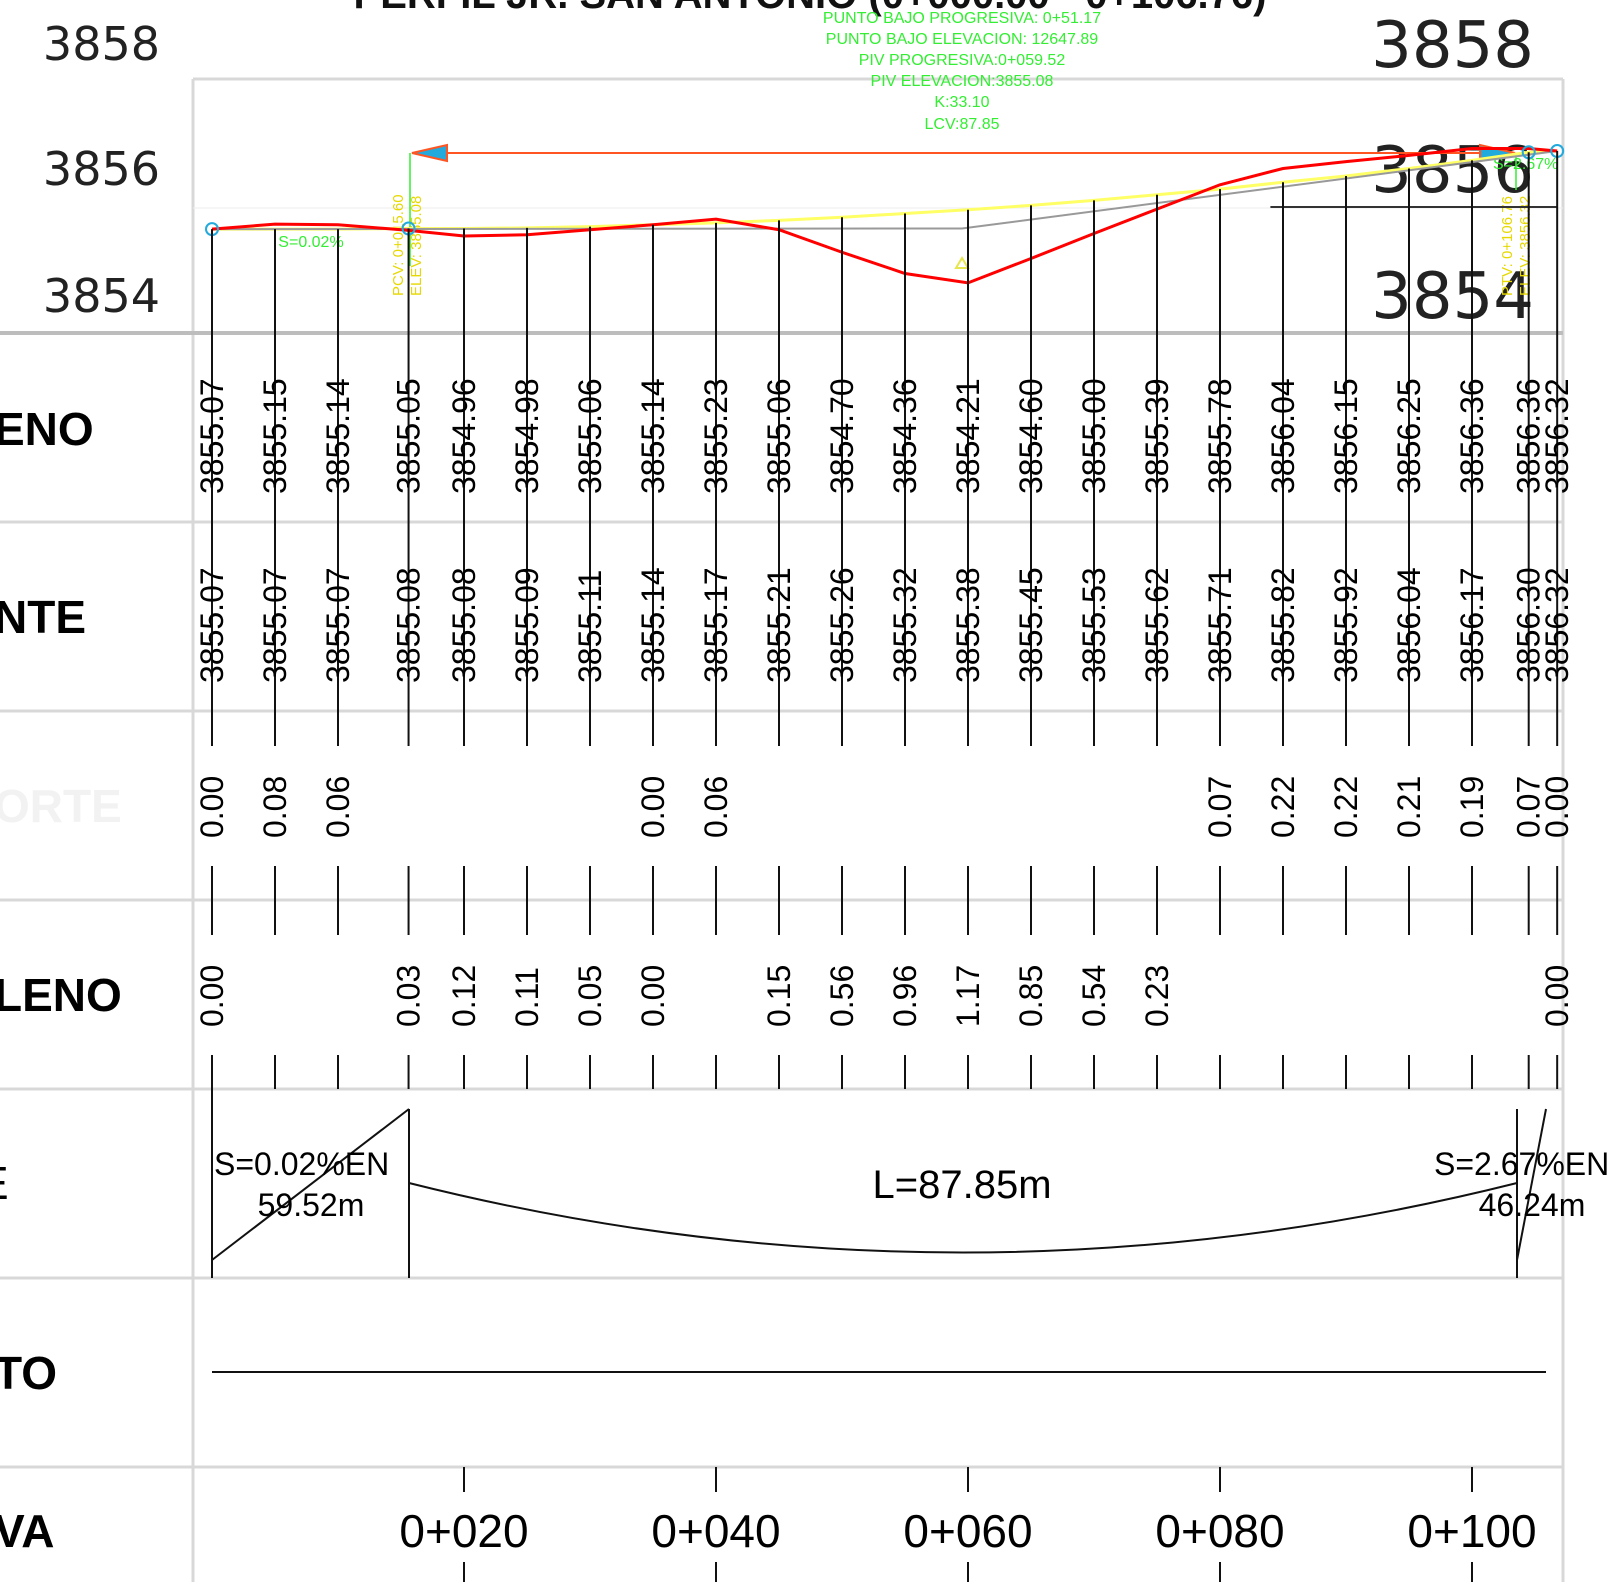 Image resolution: width=1623 pixels, height=1582 pixels. What do you see at coordinates (1409, 436) in the screenshot?
I see `terreno-value: 3856.25` at bounding box center [1409, 436].